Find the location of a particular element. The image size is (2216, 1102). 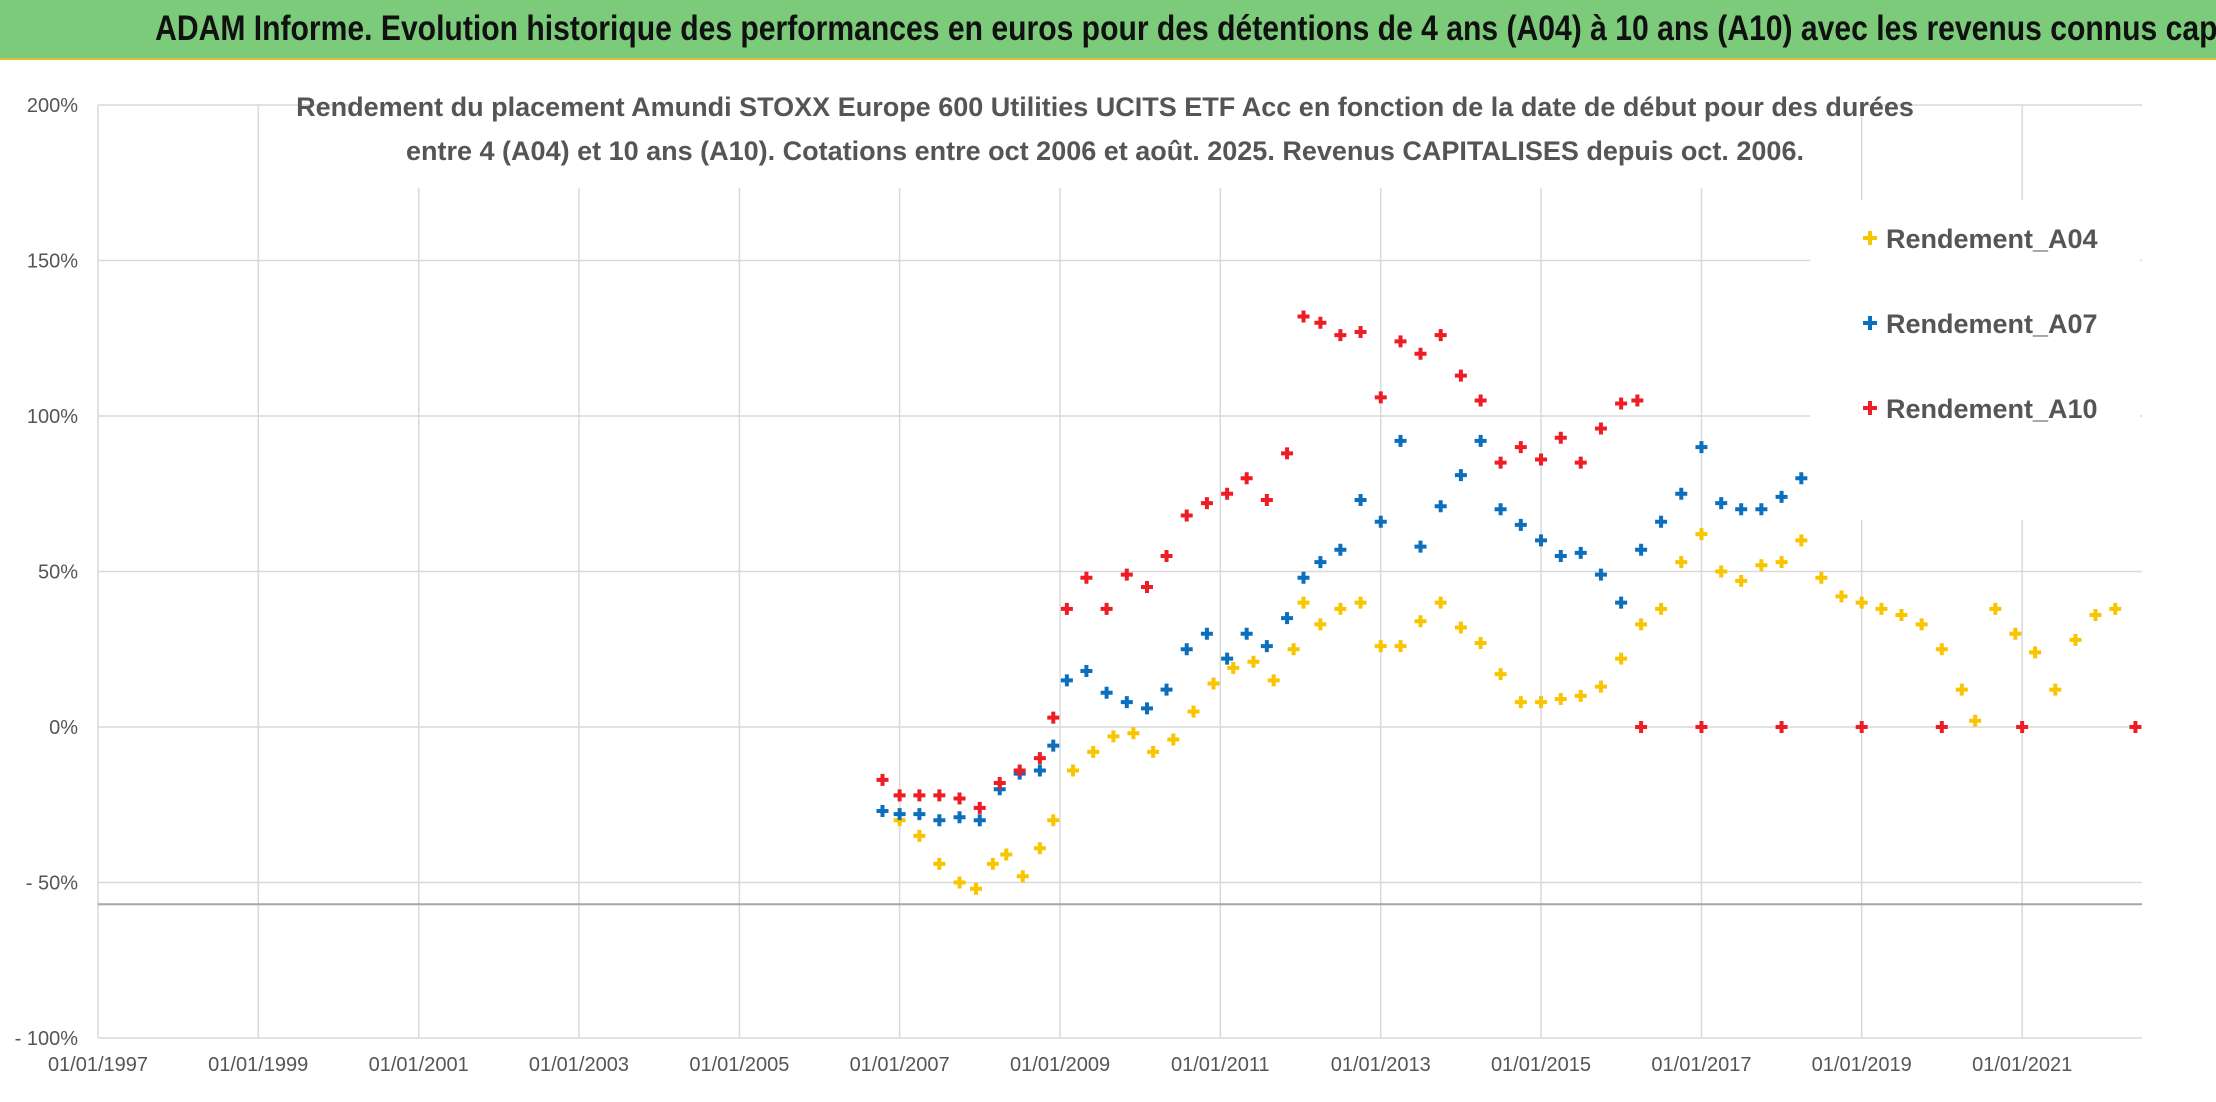

x-tick-label: 01/01/2013 is located at coordinates (1381, 1065).